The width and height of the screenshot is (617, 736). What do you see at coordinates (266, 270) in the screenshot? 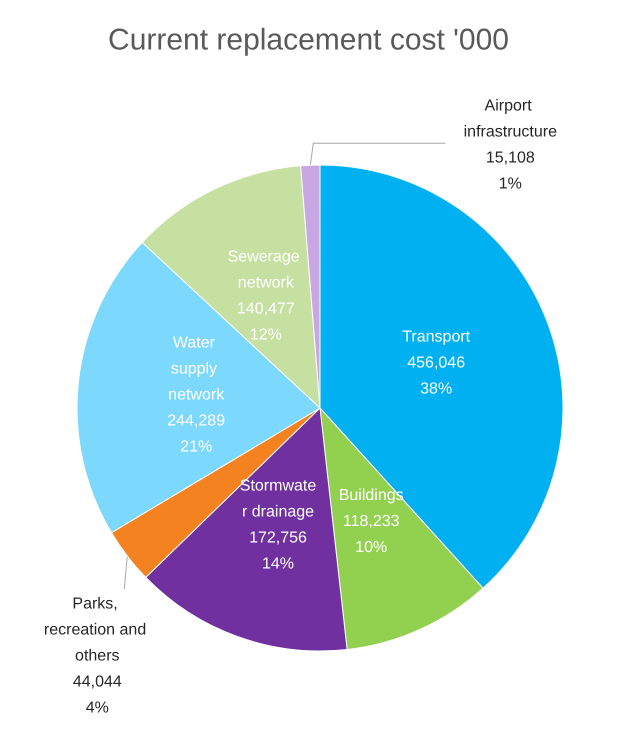
I see `slice-label: Sewerage network` at bounding box center [266, 270].